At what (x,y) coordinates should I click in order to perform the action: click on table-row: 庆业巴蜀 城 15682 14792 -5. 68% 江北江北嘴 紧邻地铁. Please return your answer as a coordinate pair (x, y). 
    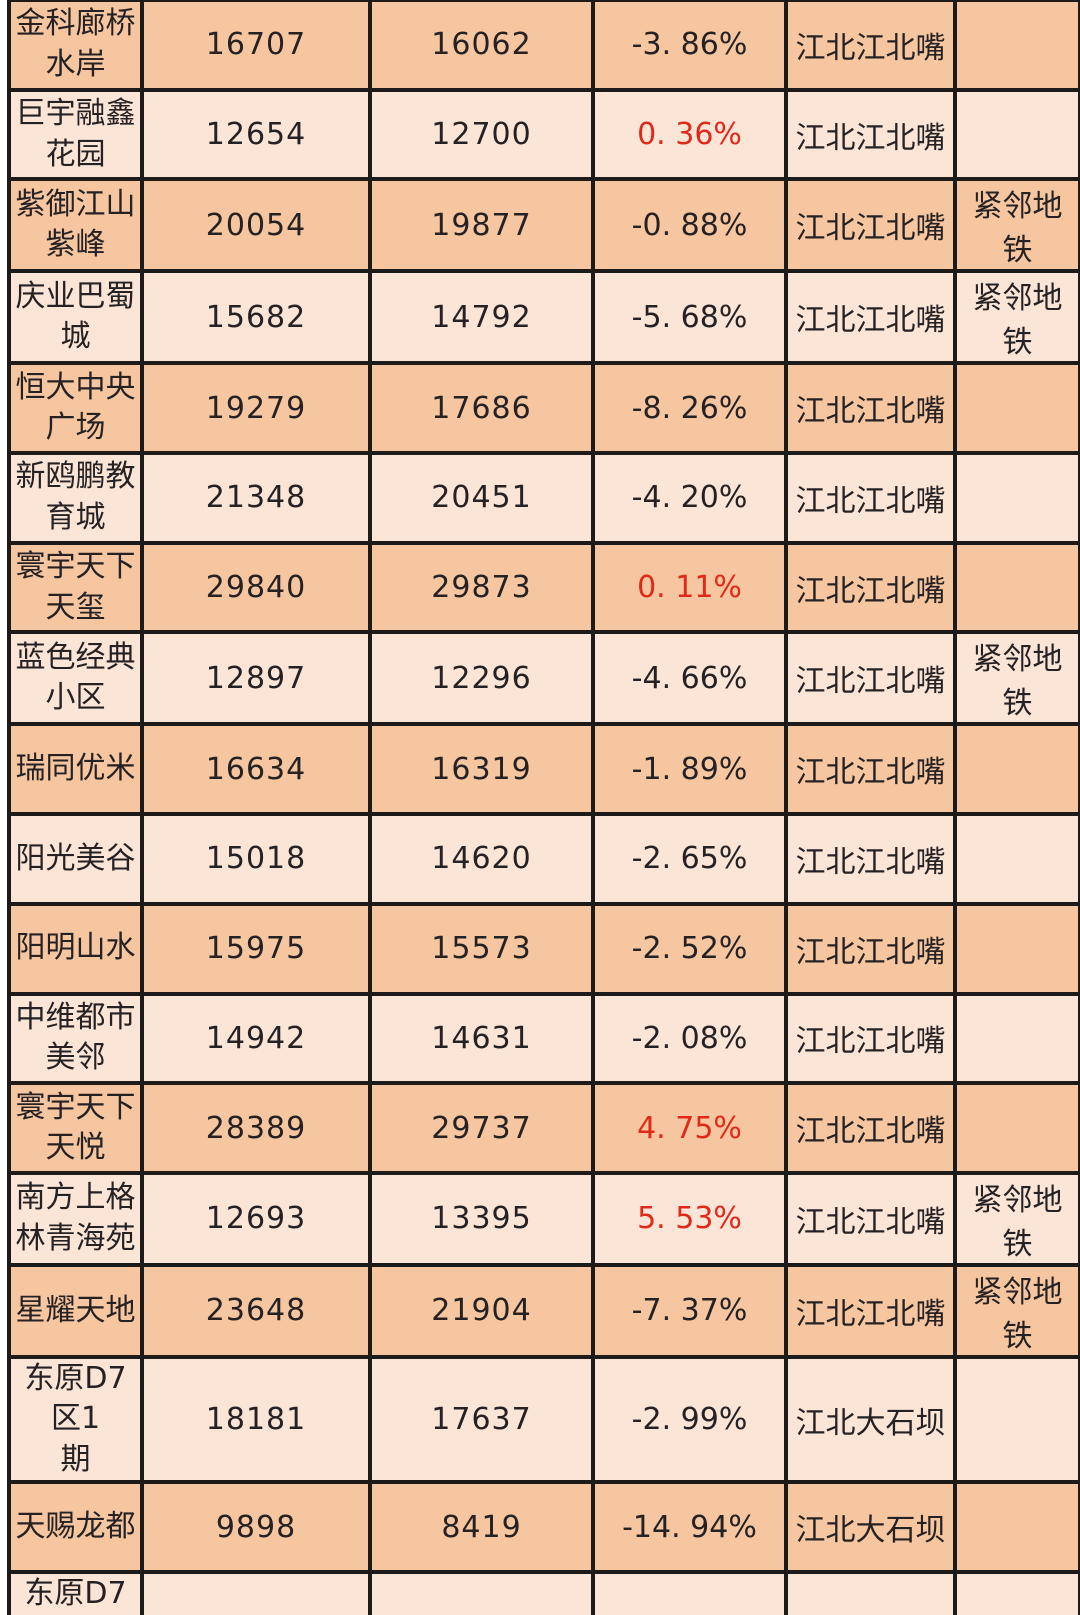
    Looking at the image, I should click on (543, 317).